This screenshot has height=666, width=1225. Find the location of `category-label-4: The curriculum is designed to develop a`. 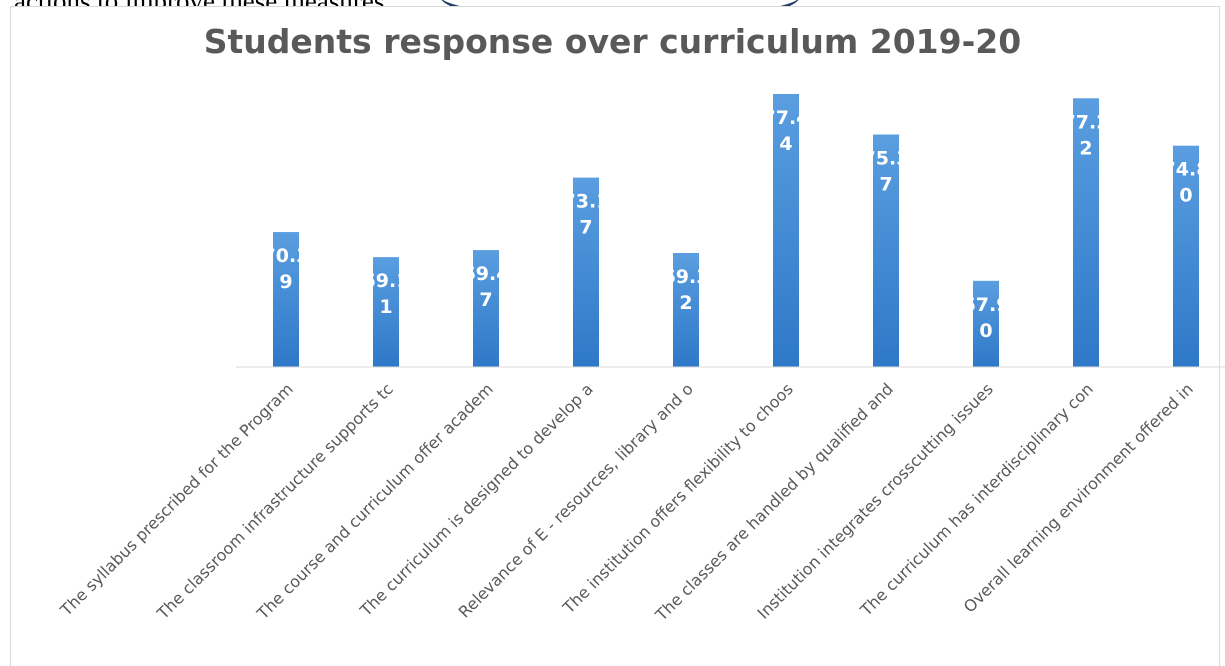

category-label-4: The curriculum is designed to develop a is located at coordinates (476, 499).